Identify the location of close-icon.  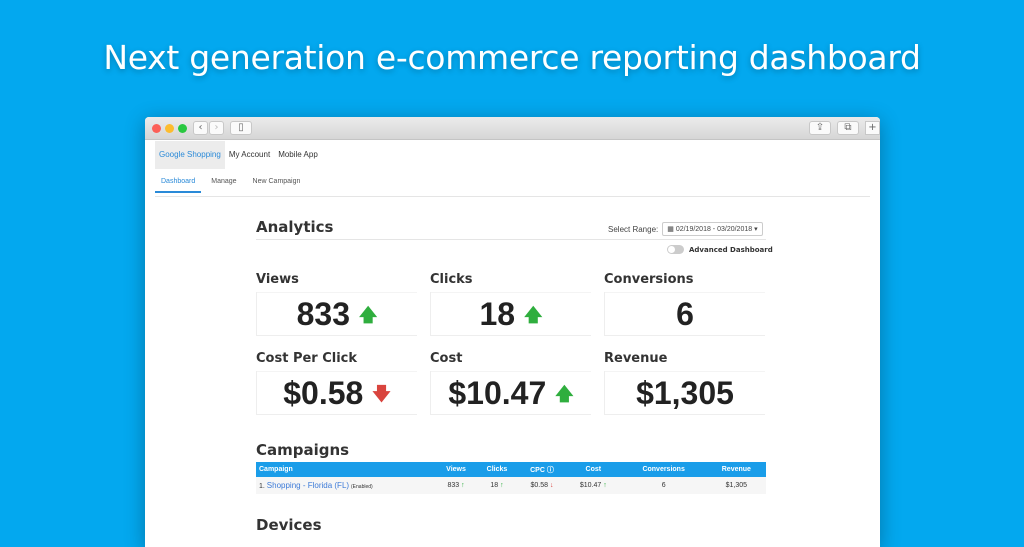
(156, 128).